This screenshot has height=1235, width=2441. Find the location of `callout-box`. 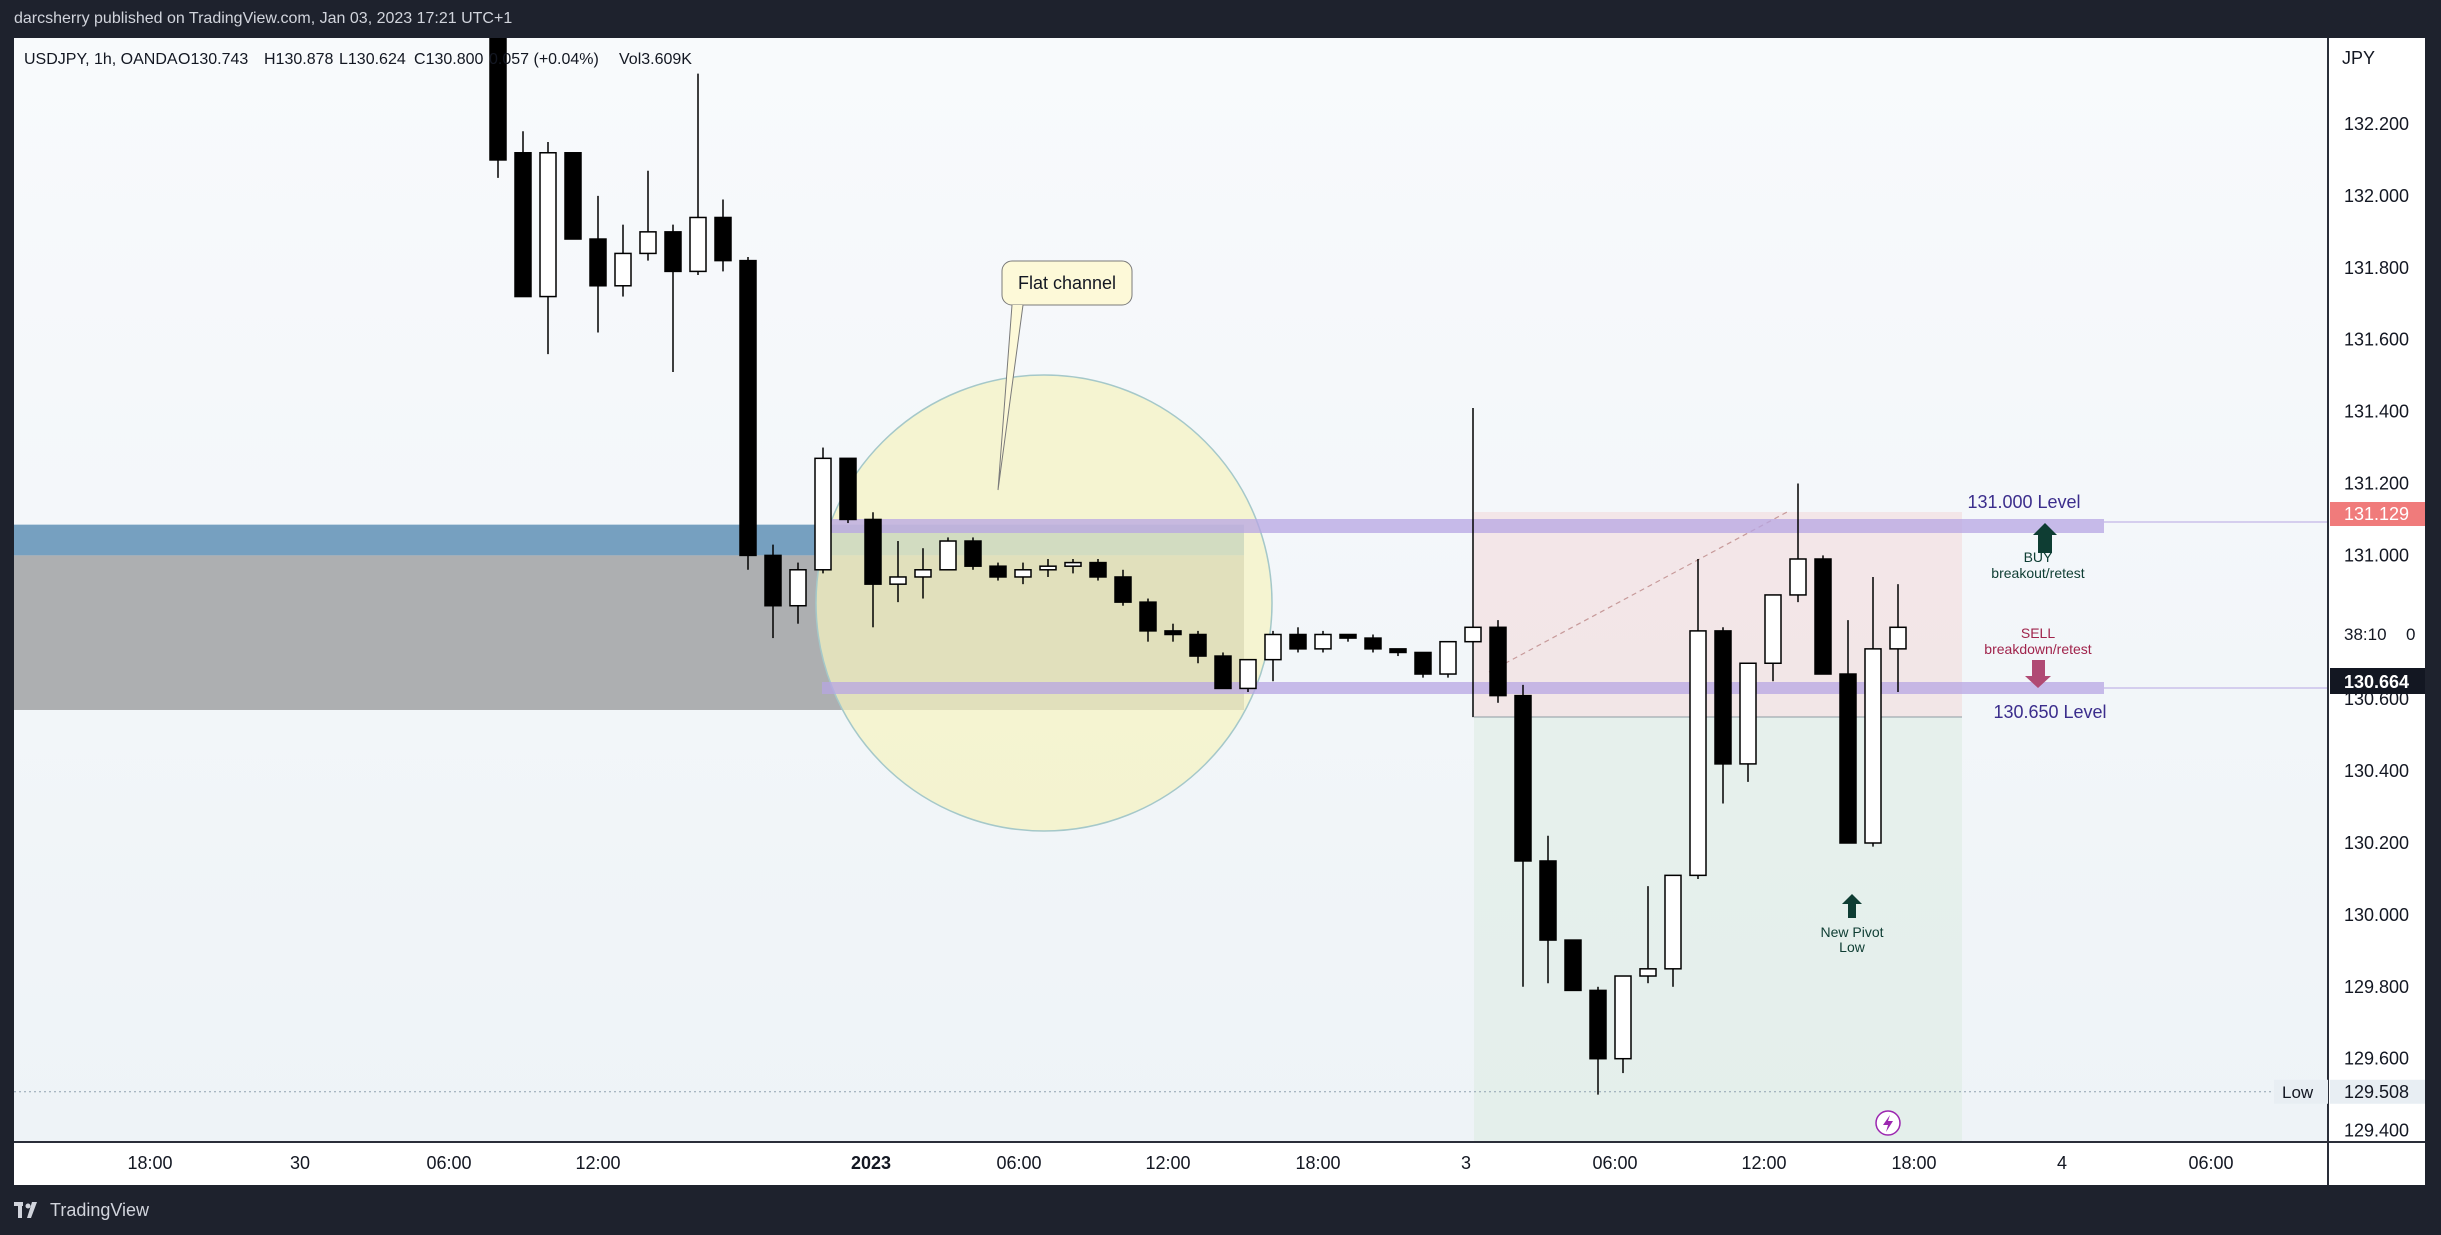

callout-box is located at coordinates (1067, 283).